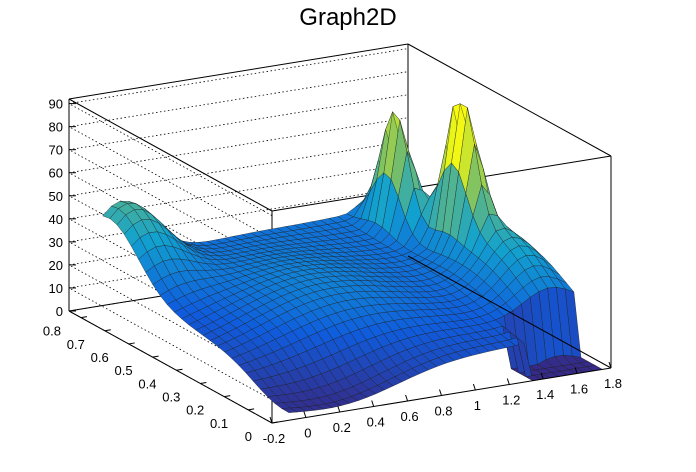 The image size is (696, 472). What do you see at coordinates (76, 344) in the screenshot?
I see `y-tick-label: 0.7` at bounding box center [76, 344].